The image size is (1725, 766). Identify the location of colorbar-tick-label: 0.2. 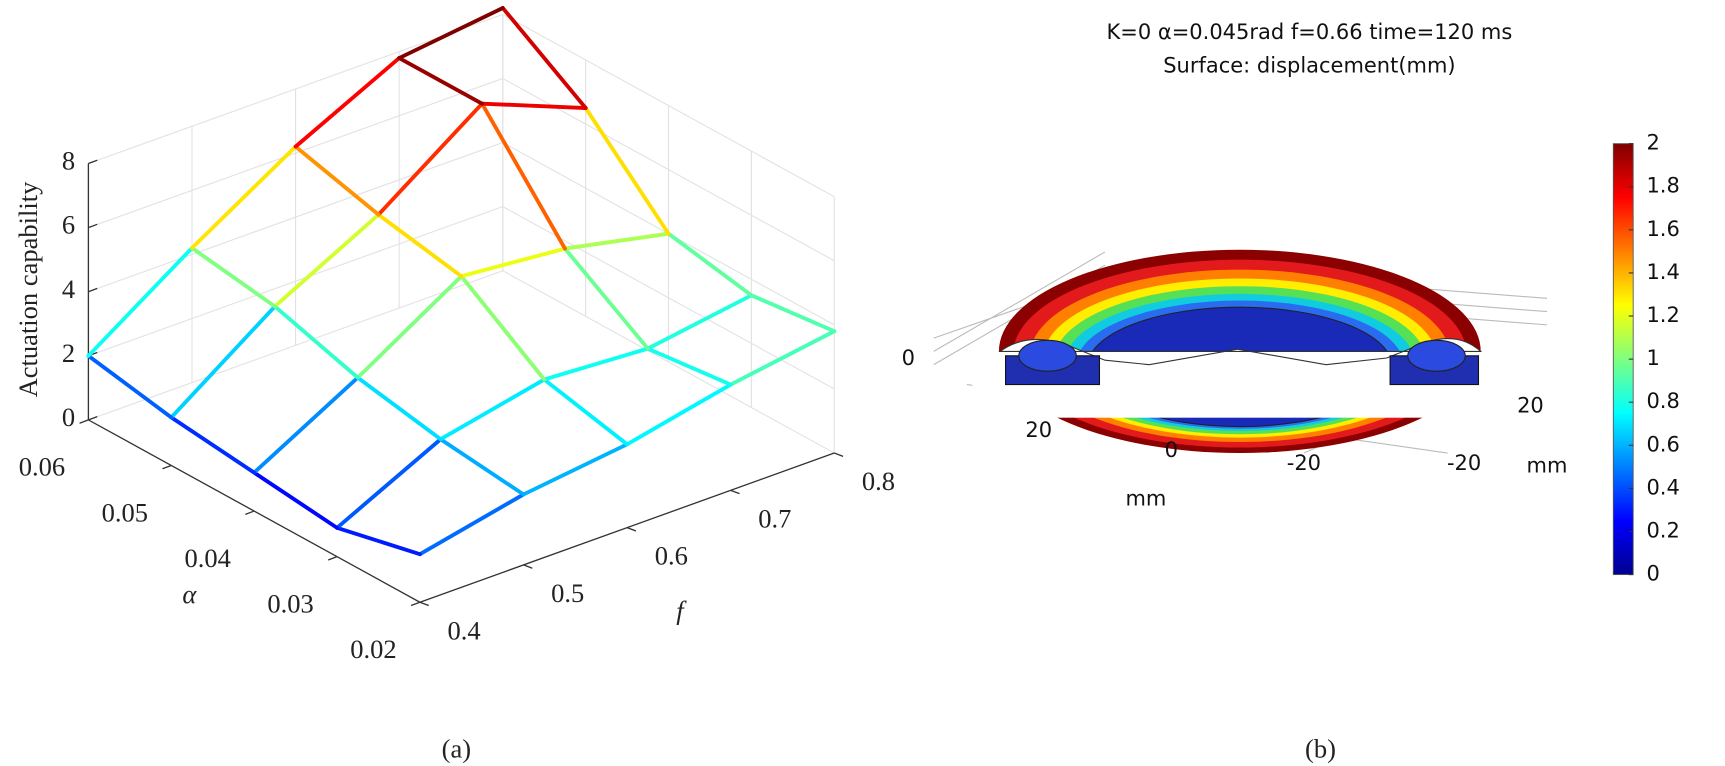
(1662, 531).